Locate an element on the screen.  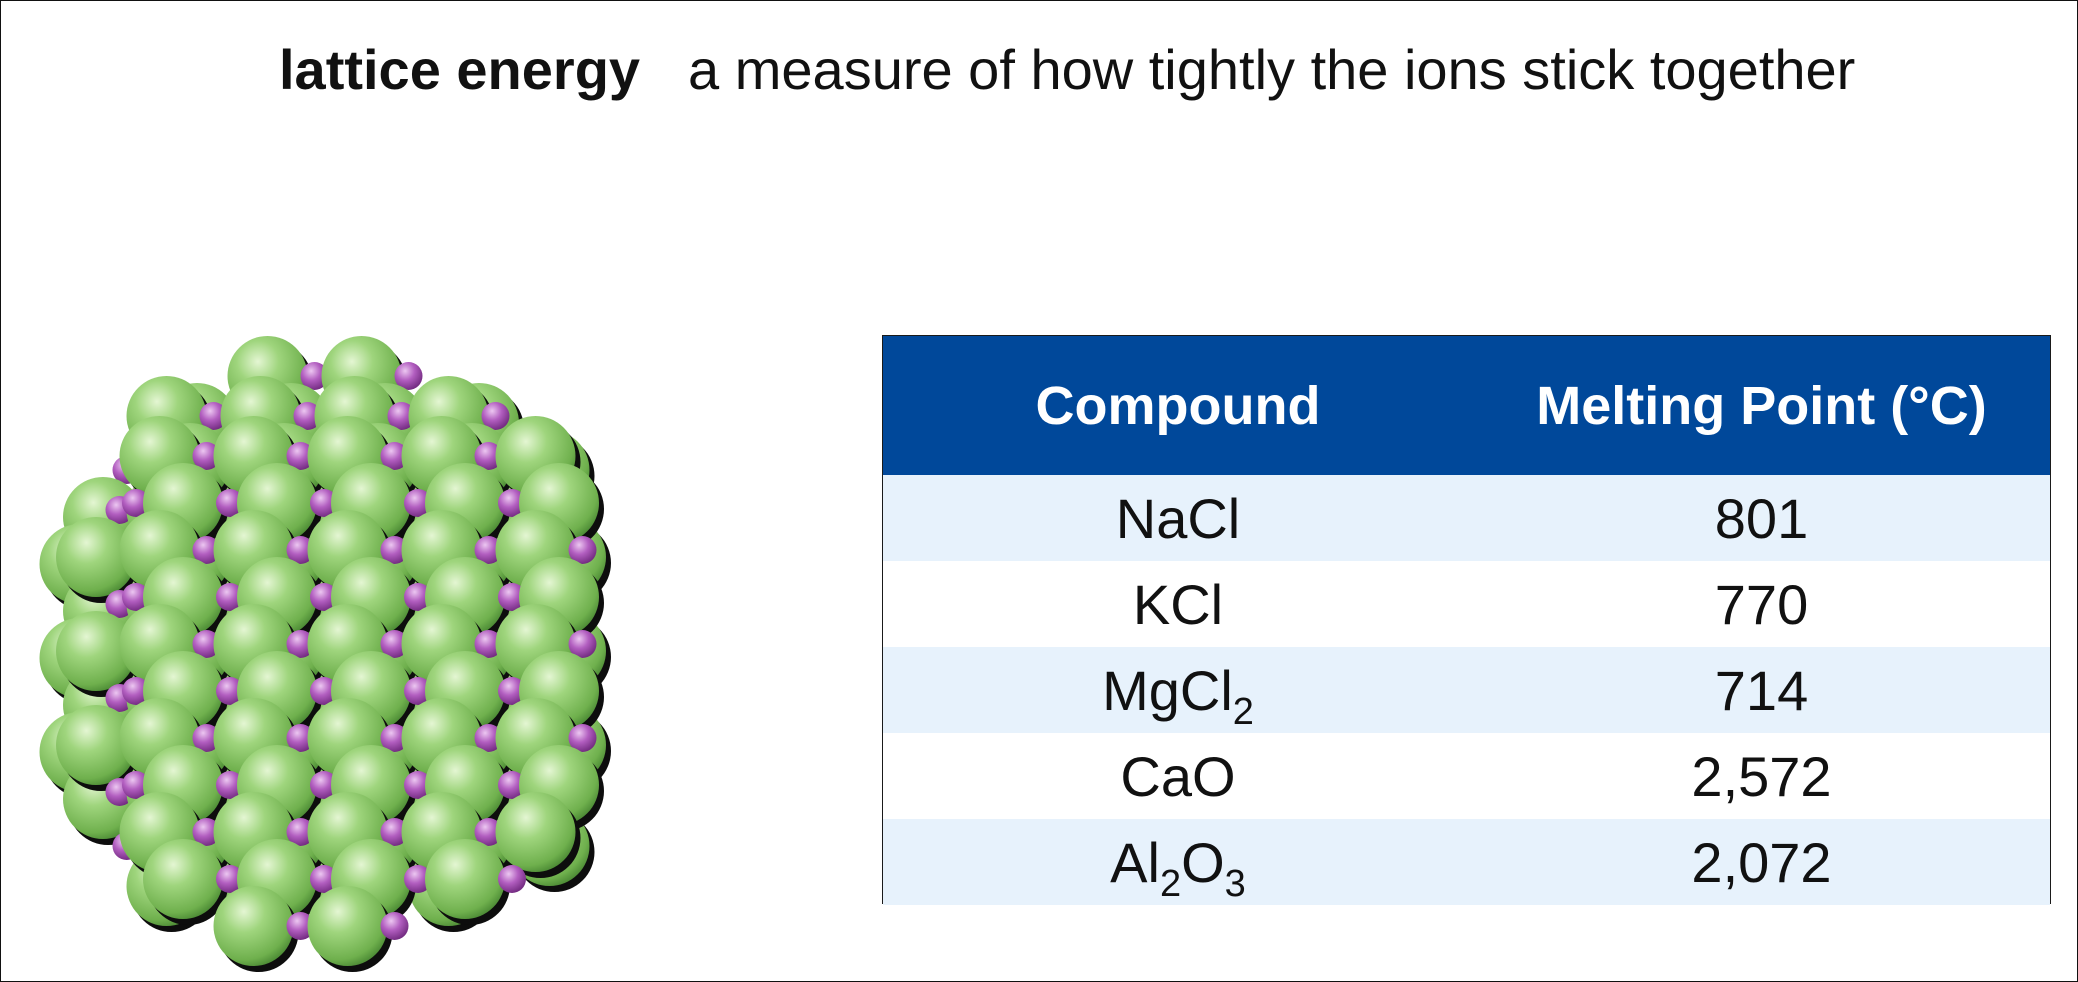
compound-cell: Al2O3 is located at coordinates (1178, 862).